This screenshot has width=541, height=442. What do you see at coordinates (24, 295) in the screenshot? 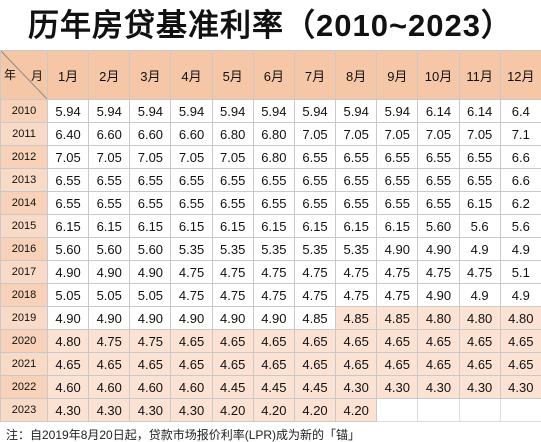
I see `year-cell: 2018` at bounding box center [24, 295].